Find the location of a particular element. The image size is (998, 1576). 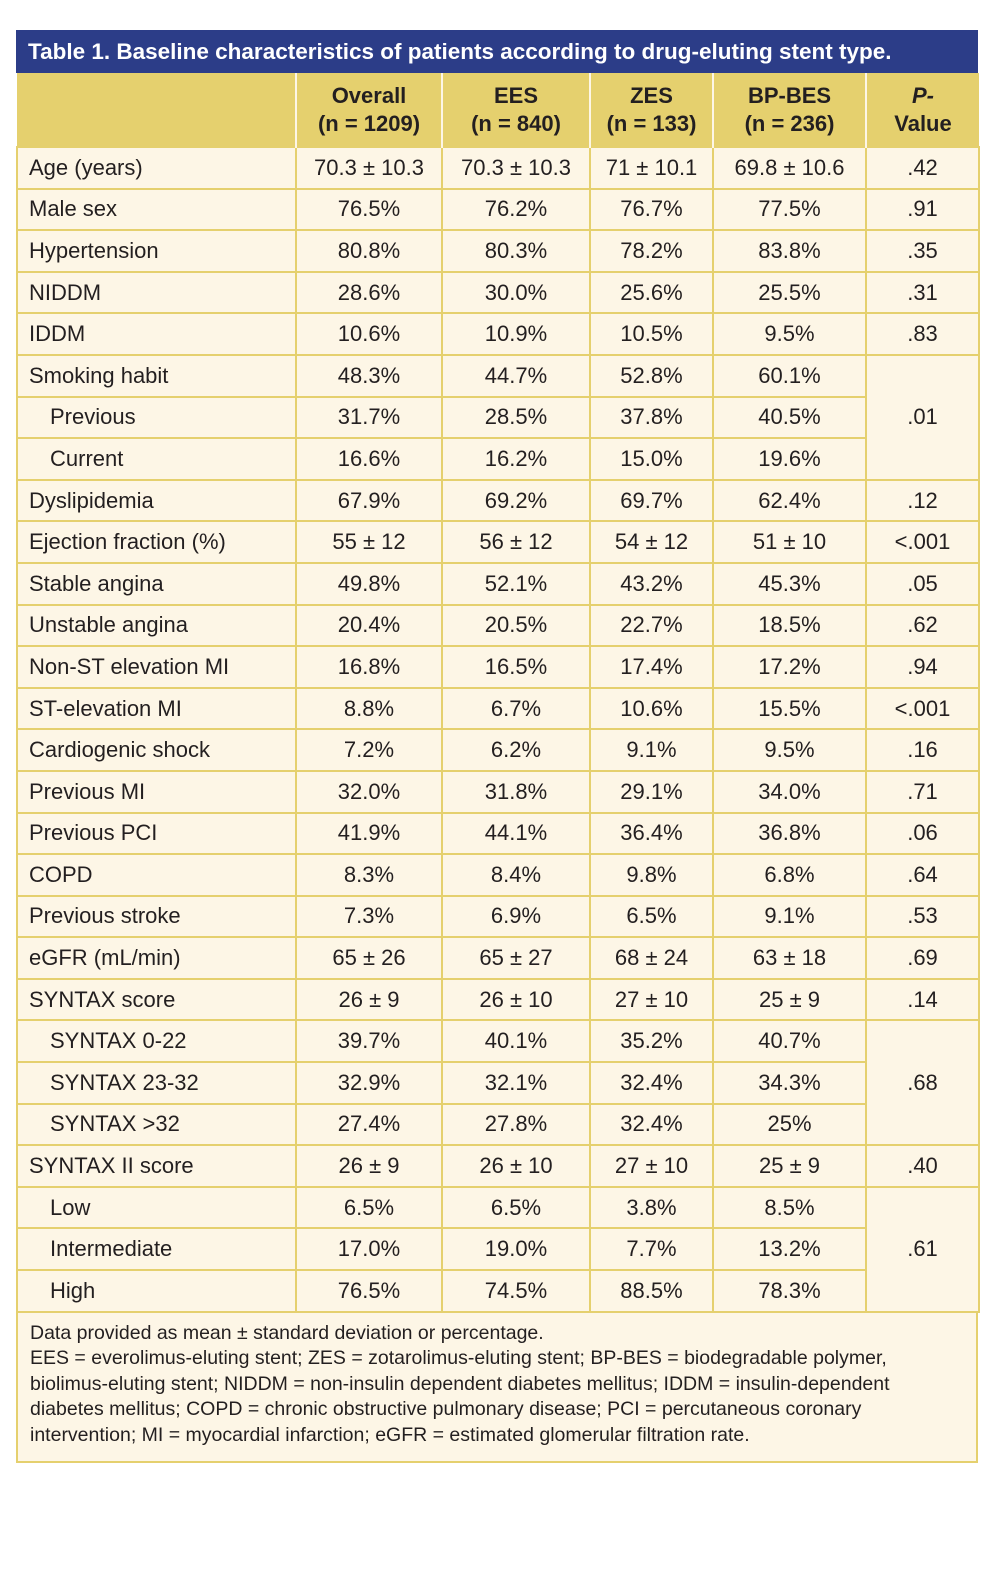

cell-value: 20.5% is located at coordinates (516, 625).